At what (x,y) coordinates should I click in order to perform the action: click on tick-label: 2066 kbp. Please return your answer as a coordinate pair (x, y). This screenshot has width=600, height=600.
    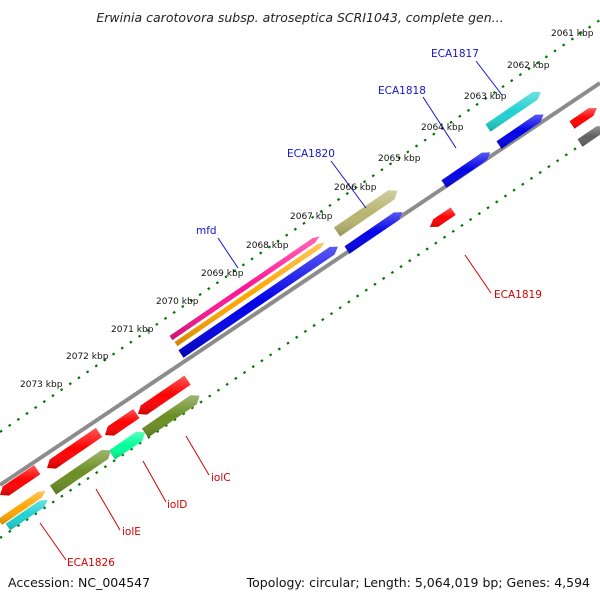
    Looking at the image, I should click on (355, 188).